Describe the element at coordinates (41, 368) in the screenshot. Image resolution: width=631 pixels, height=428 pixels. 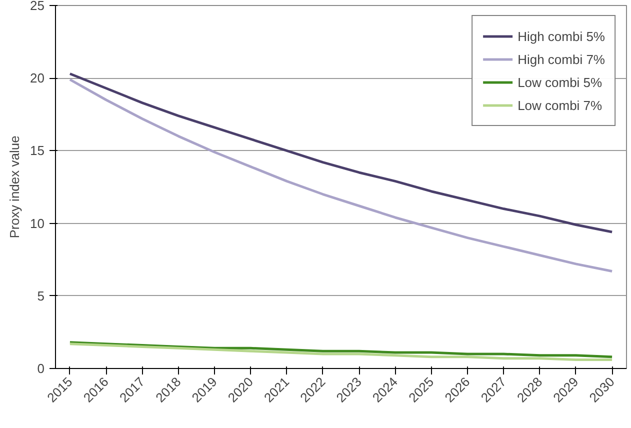
I see `y-tick-label: 0` at that location.